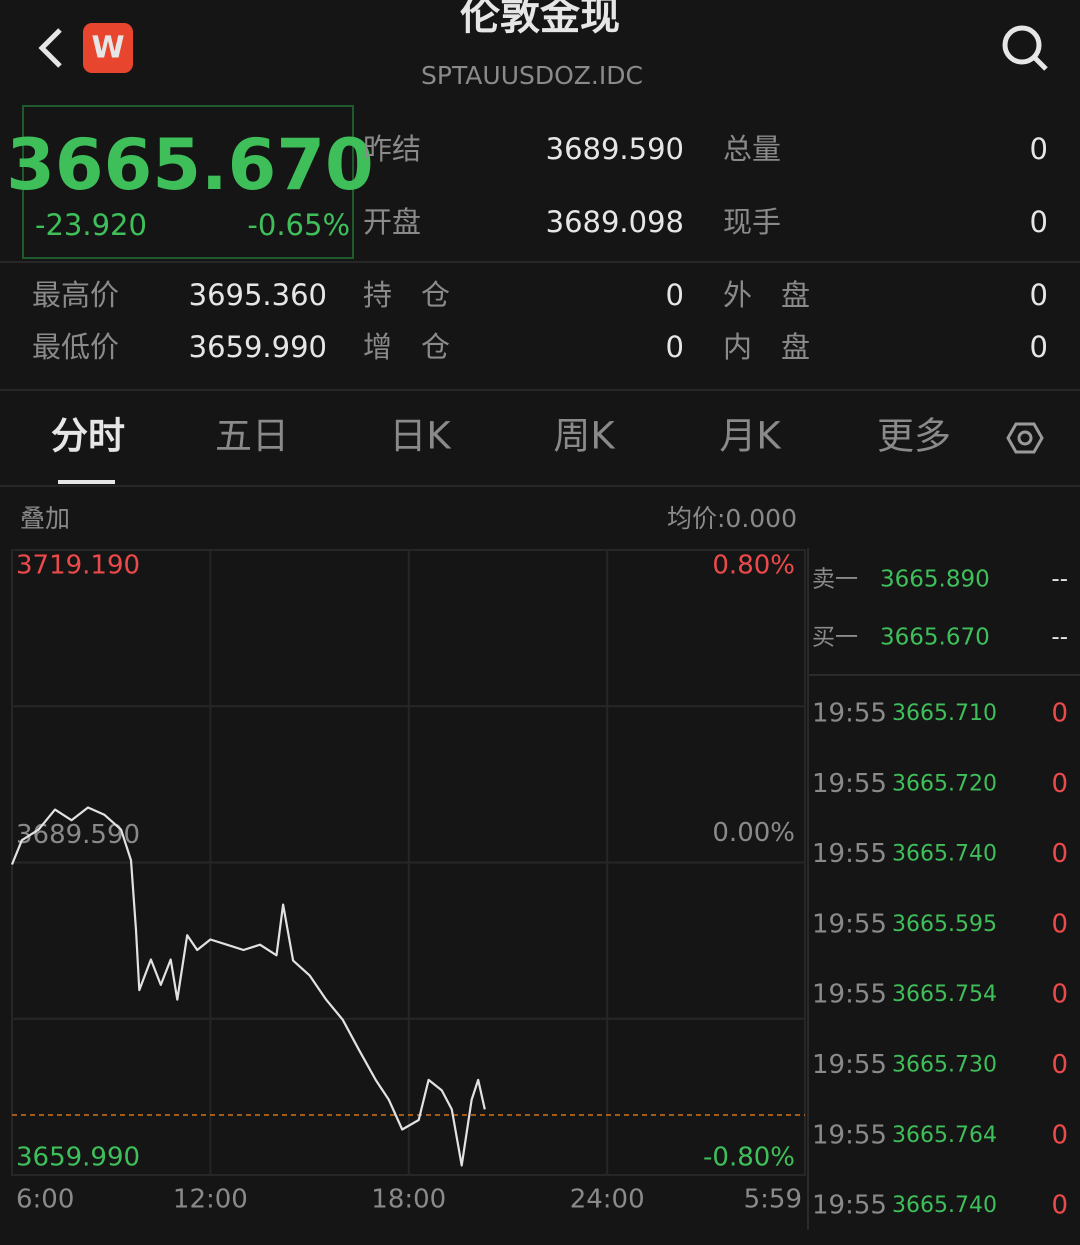 The image size is (1080, 1245). I want to click on change-pct: -0.65%, so click(298, 225).